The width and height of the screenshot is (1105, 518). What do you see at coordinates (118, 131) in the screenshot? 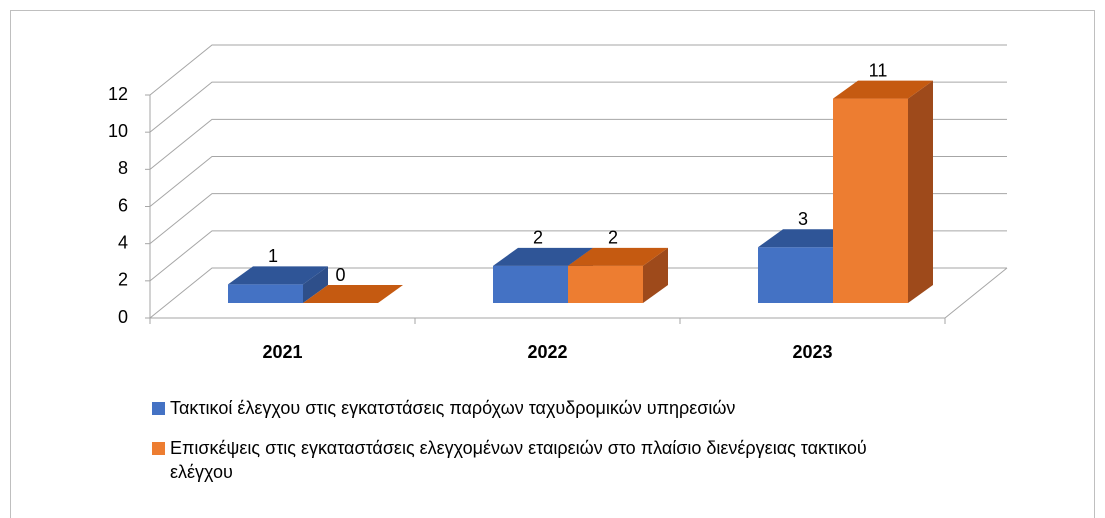
I see `y-tick-label: 10` at bounding box center [118, 131].